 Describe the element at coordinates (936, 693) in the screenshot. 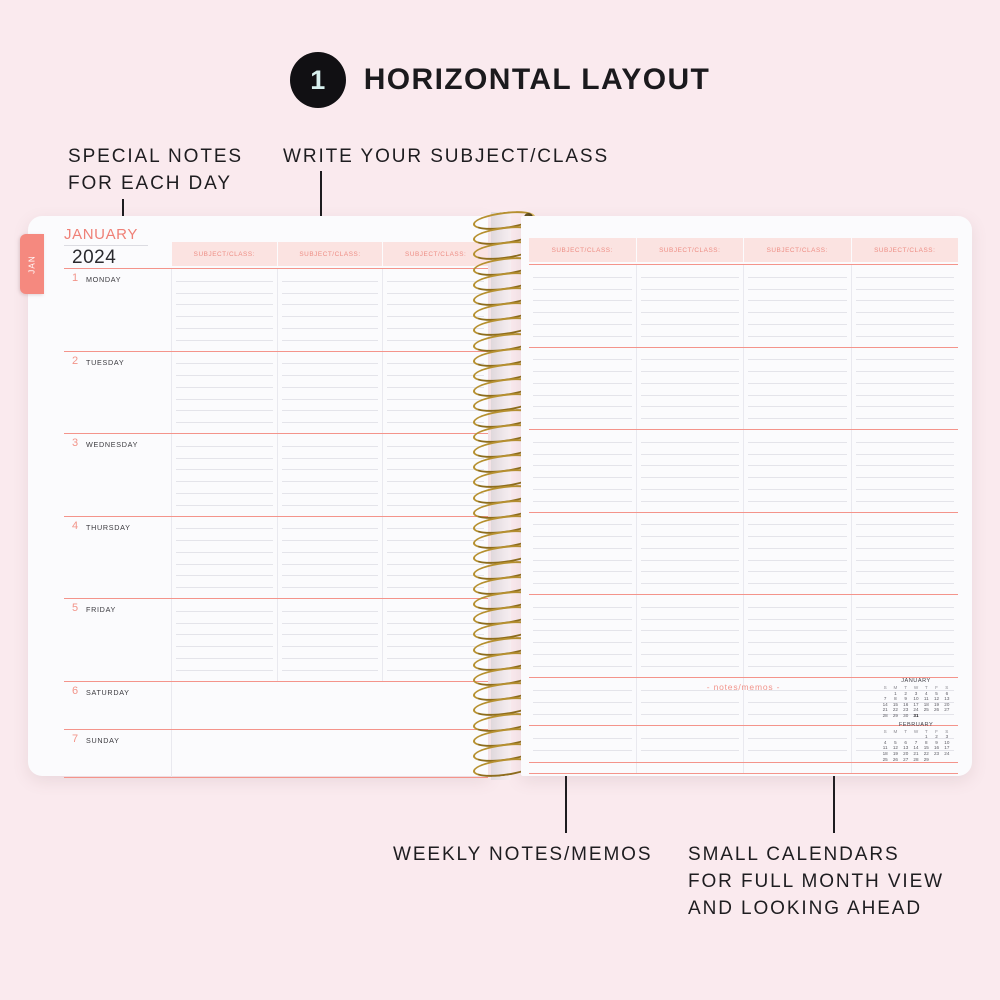

I see `mini-calendar-day: 5` at that location.